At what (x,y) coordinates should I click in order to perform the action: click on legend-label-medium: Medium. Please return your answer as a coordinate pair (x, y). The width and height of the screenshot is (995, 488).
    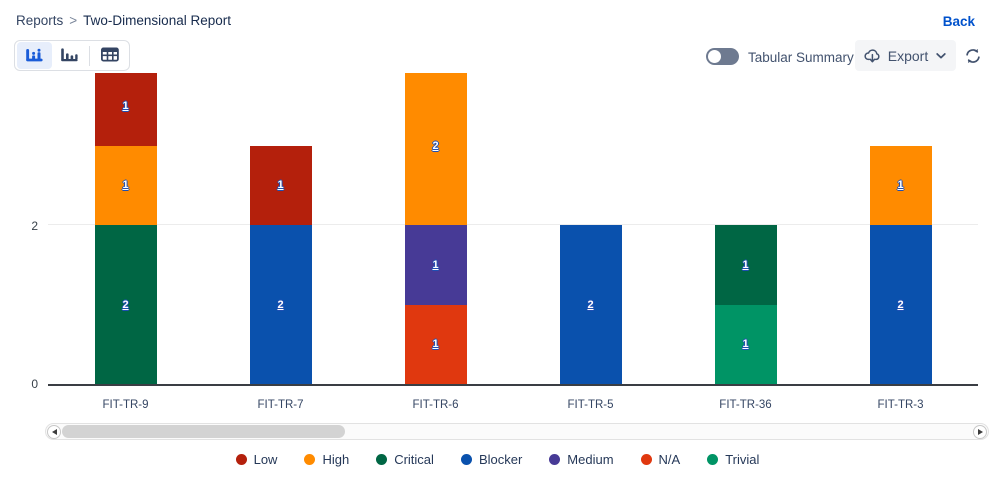
    Looking at the image, I should click on (590, 459).